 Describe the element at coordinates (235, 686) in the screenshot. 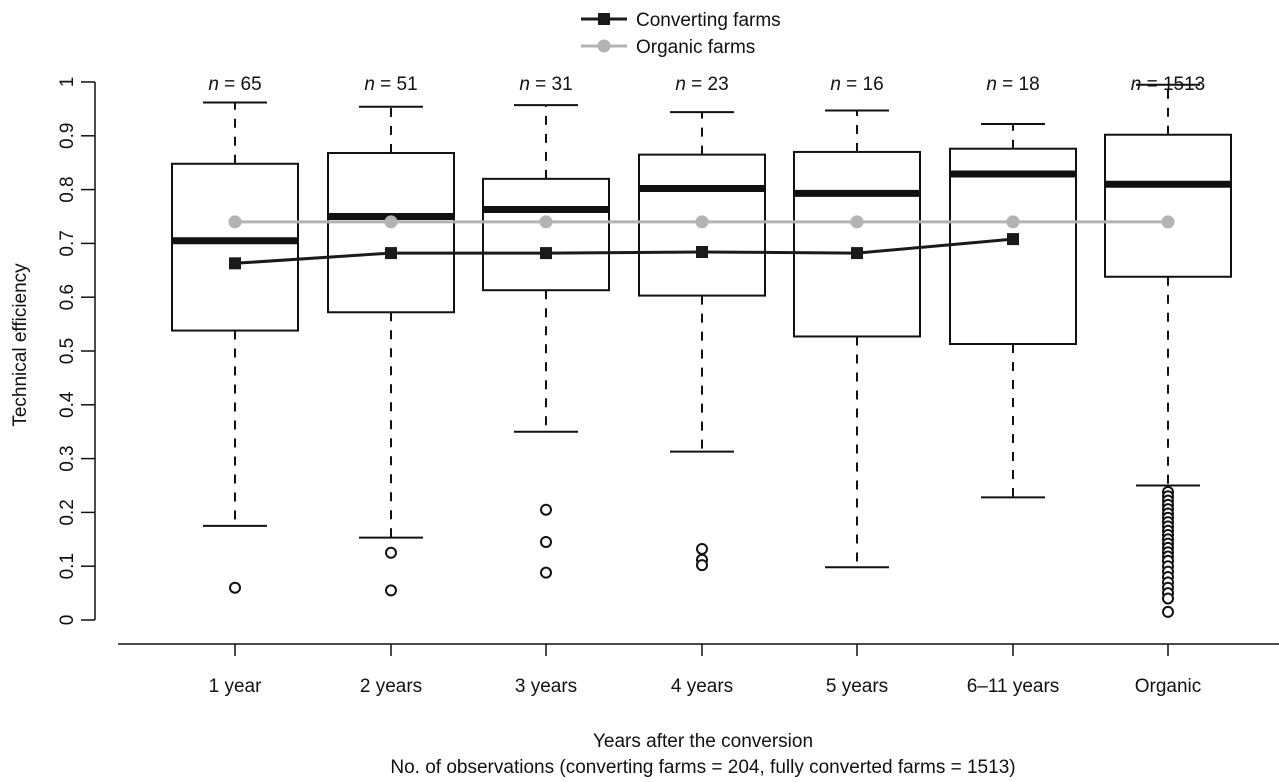

I see `x-tick-label: 1 year` at that location.